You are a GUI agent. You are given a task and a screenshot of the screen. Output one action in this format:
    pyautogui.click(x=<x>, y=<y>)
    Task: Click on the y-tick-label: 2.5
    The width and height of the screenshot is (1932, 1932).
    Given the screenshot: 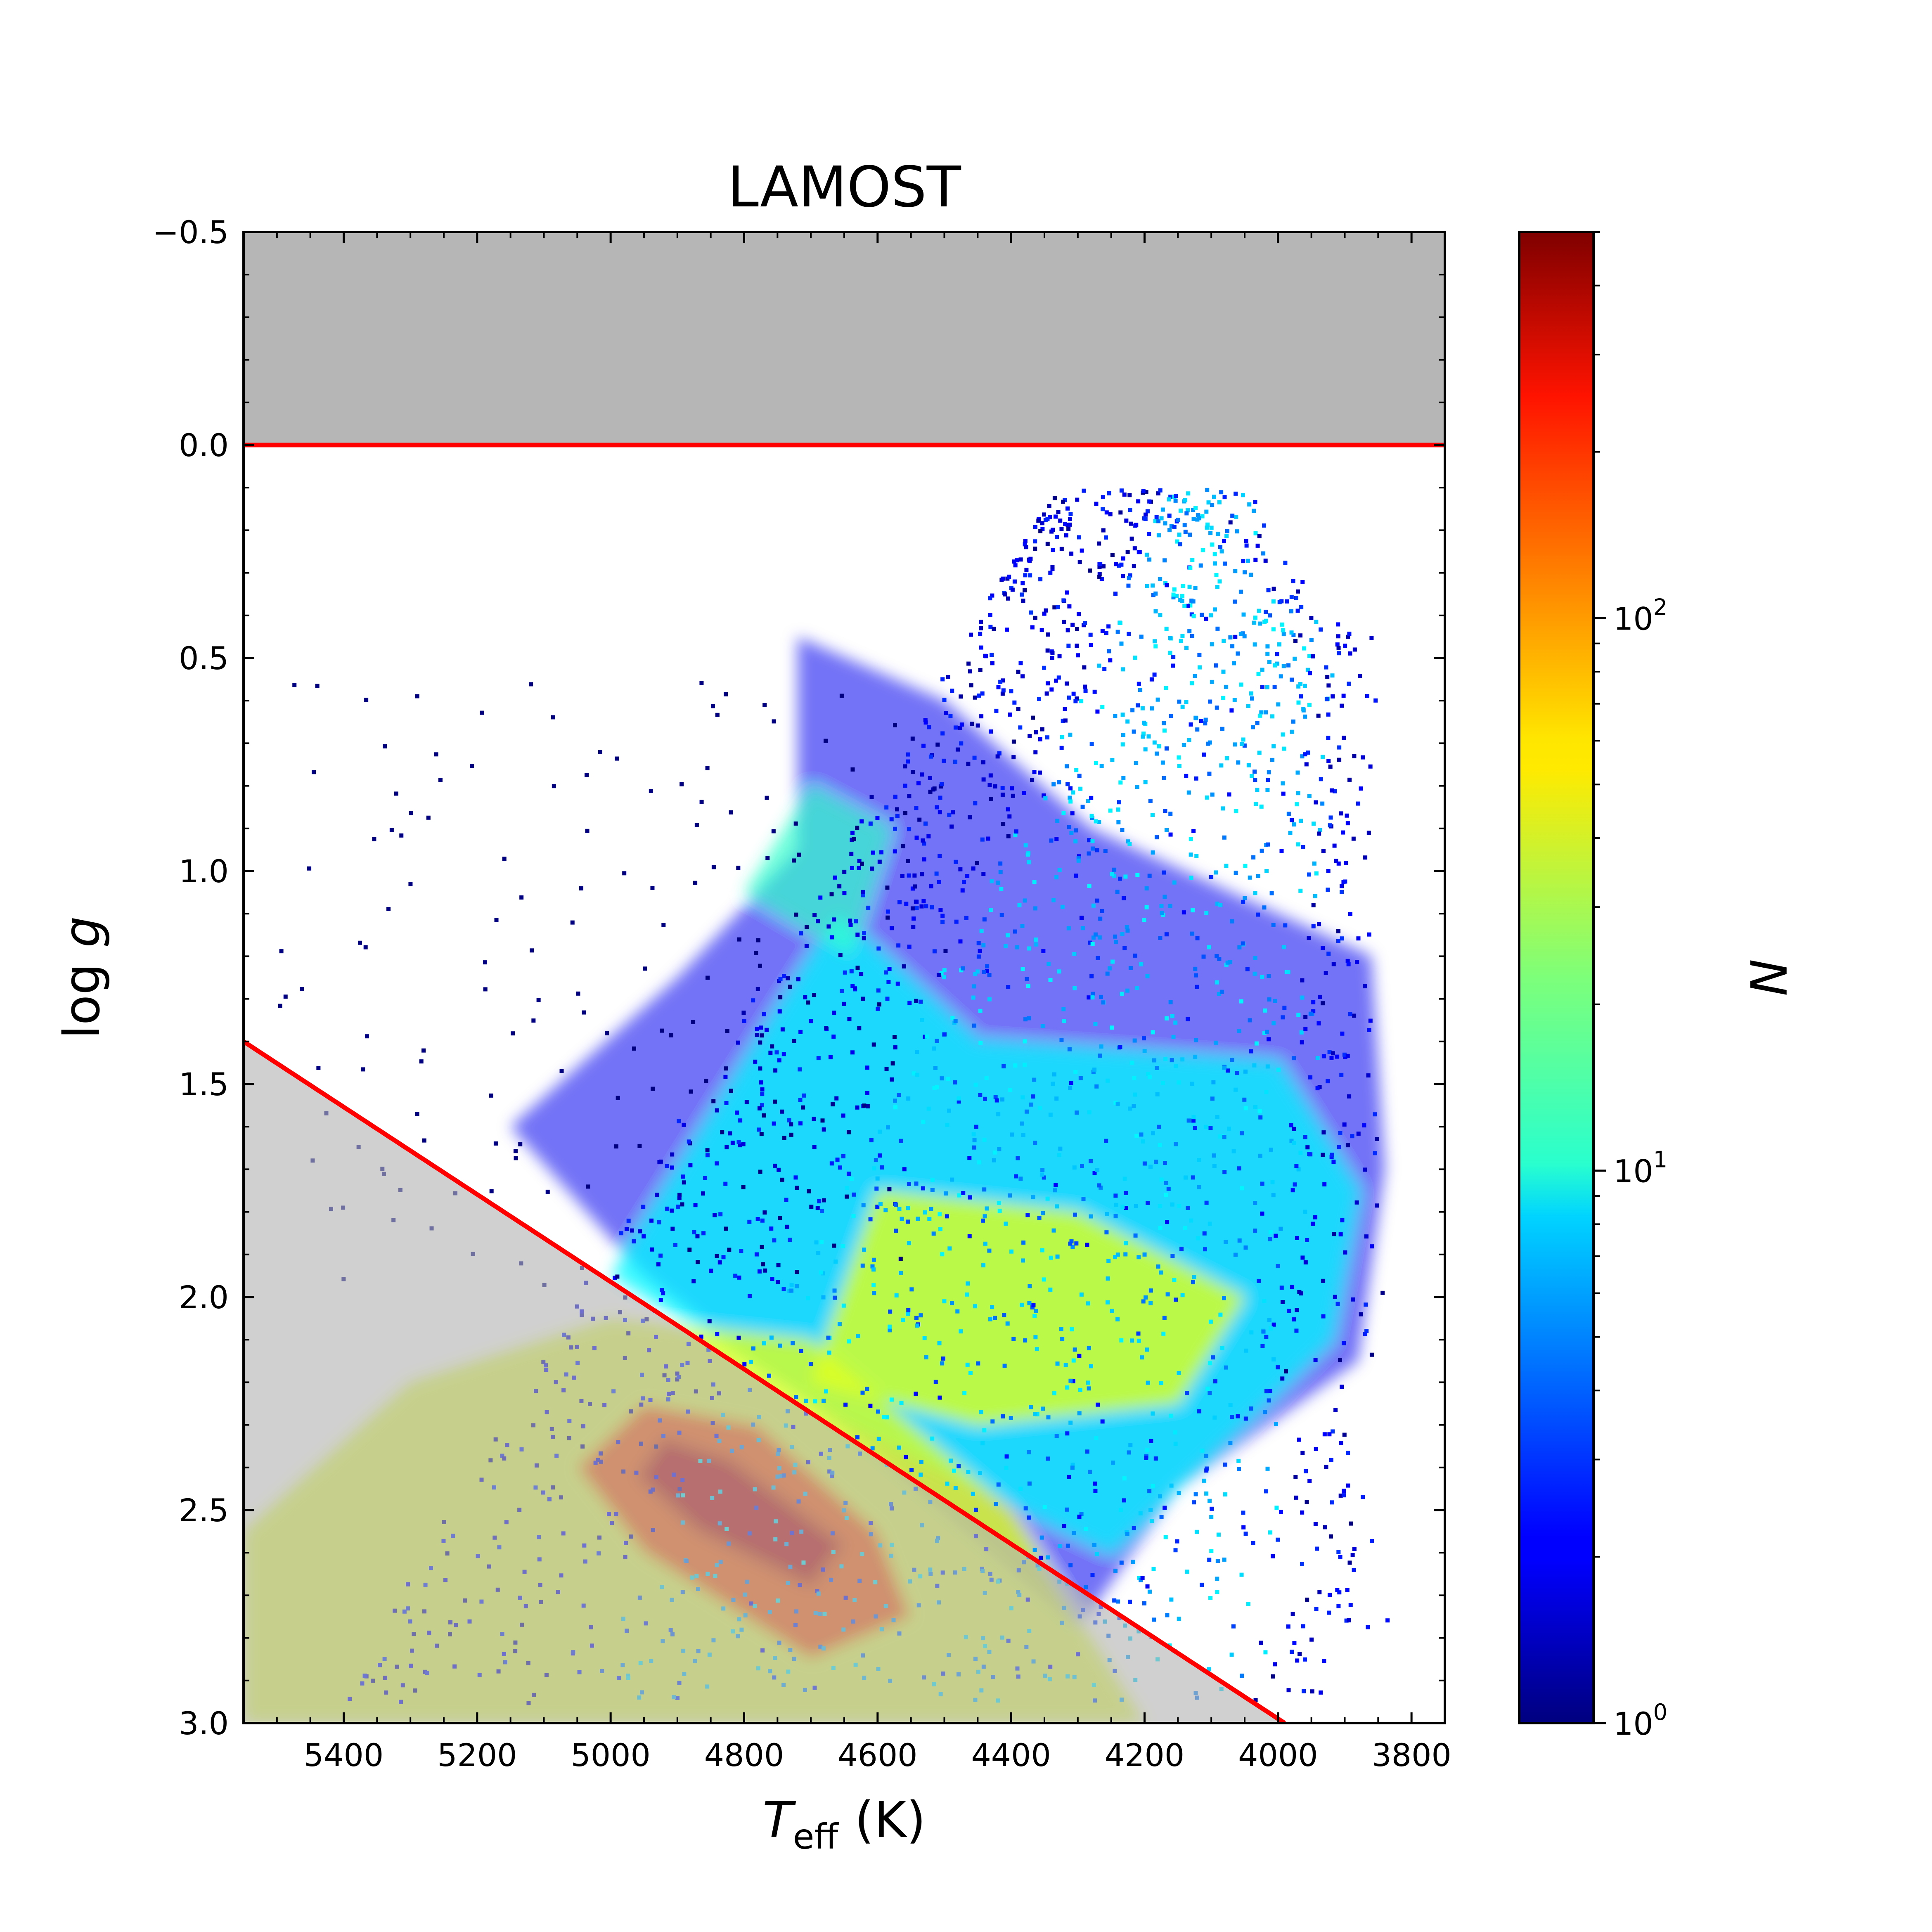 What is the action you would take?
    pyautogui.click(x=204, y=1510)
    